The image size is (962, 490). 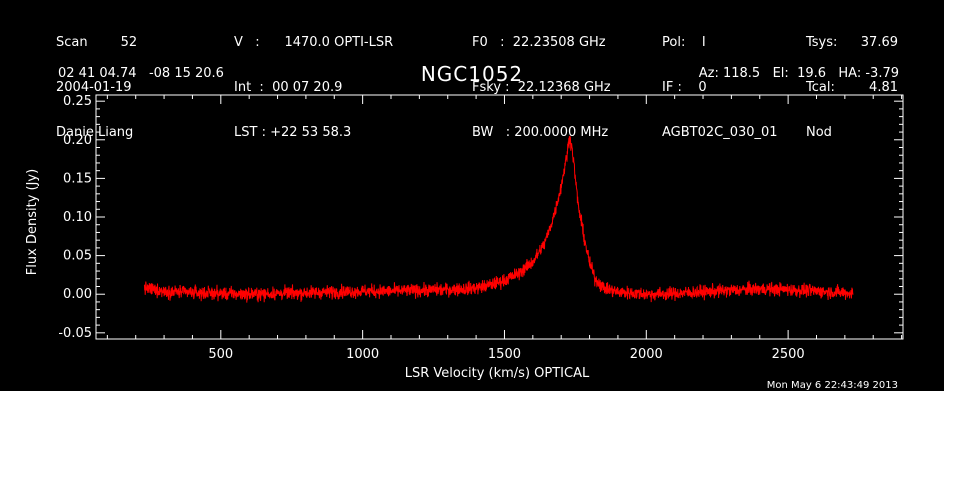 I want to click on header-coordinates: 02 41 04.74 -08 15 20.6, so click(x=141, y=73).